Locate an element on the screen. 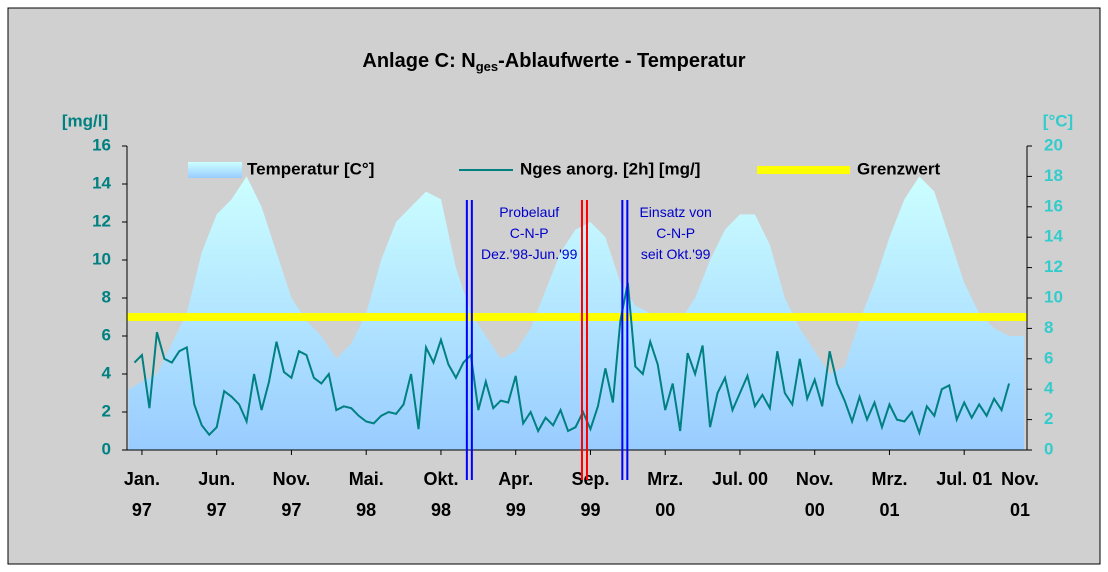  annotation-line: Einsatz von is located at coordinates (675, 212).